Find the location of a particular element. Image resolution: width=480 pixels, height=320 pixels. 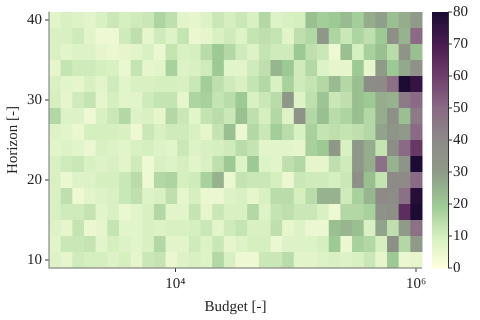

color-bar-label: 0 is located at coordinates (456, 268).